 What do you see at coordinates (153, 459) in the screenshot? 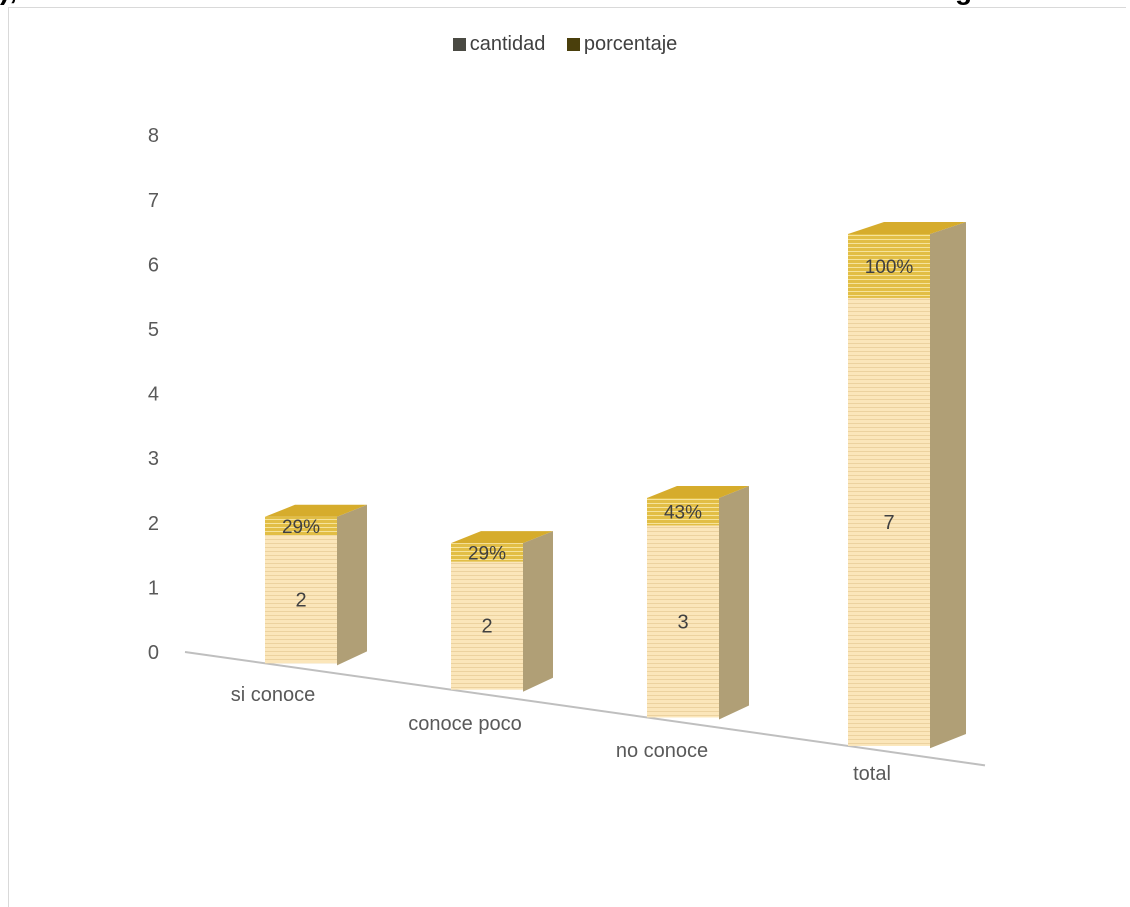
I see `y-tick-label: 3` at bounding box center [153, 459].